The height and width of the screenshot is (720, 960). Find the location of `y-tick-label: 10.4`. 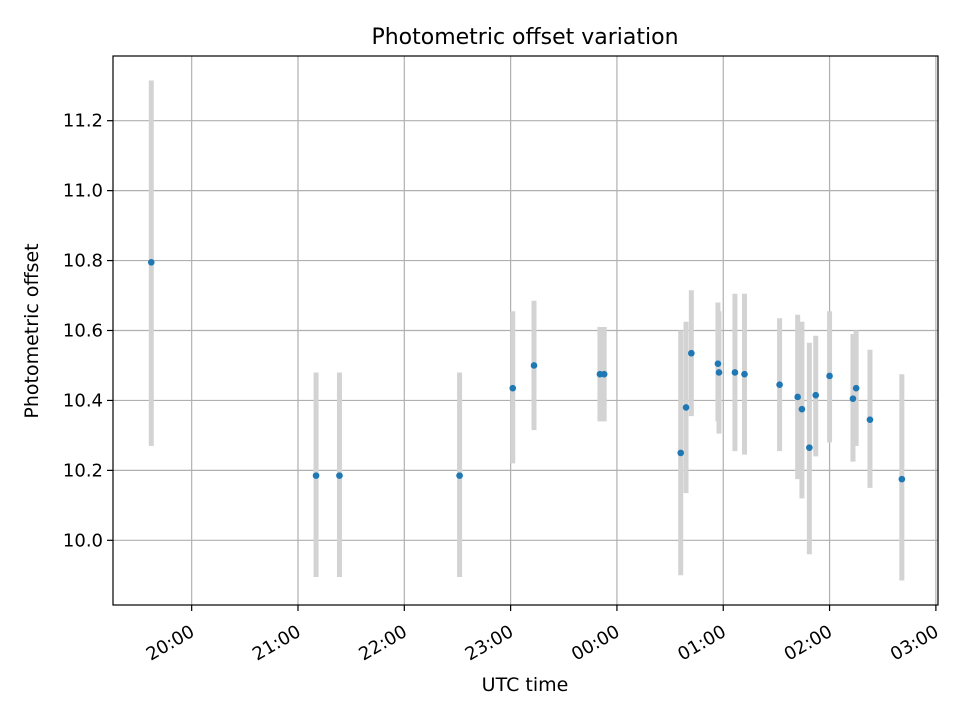

y-tick-label: 10.4 is located at coordinates (83, 400).